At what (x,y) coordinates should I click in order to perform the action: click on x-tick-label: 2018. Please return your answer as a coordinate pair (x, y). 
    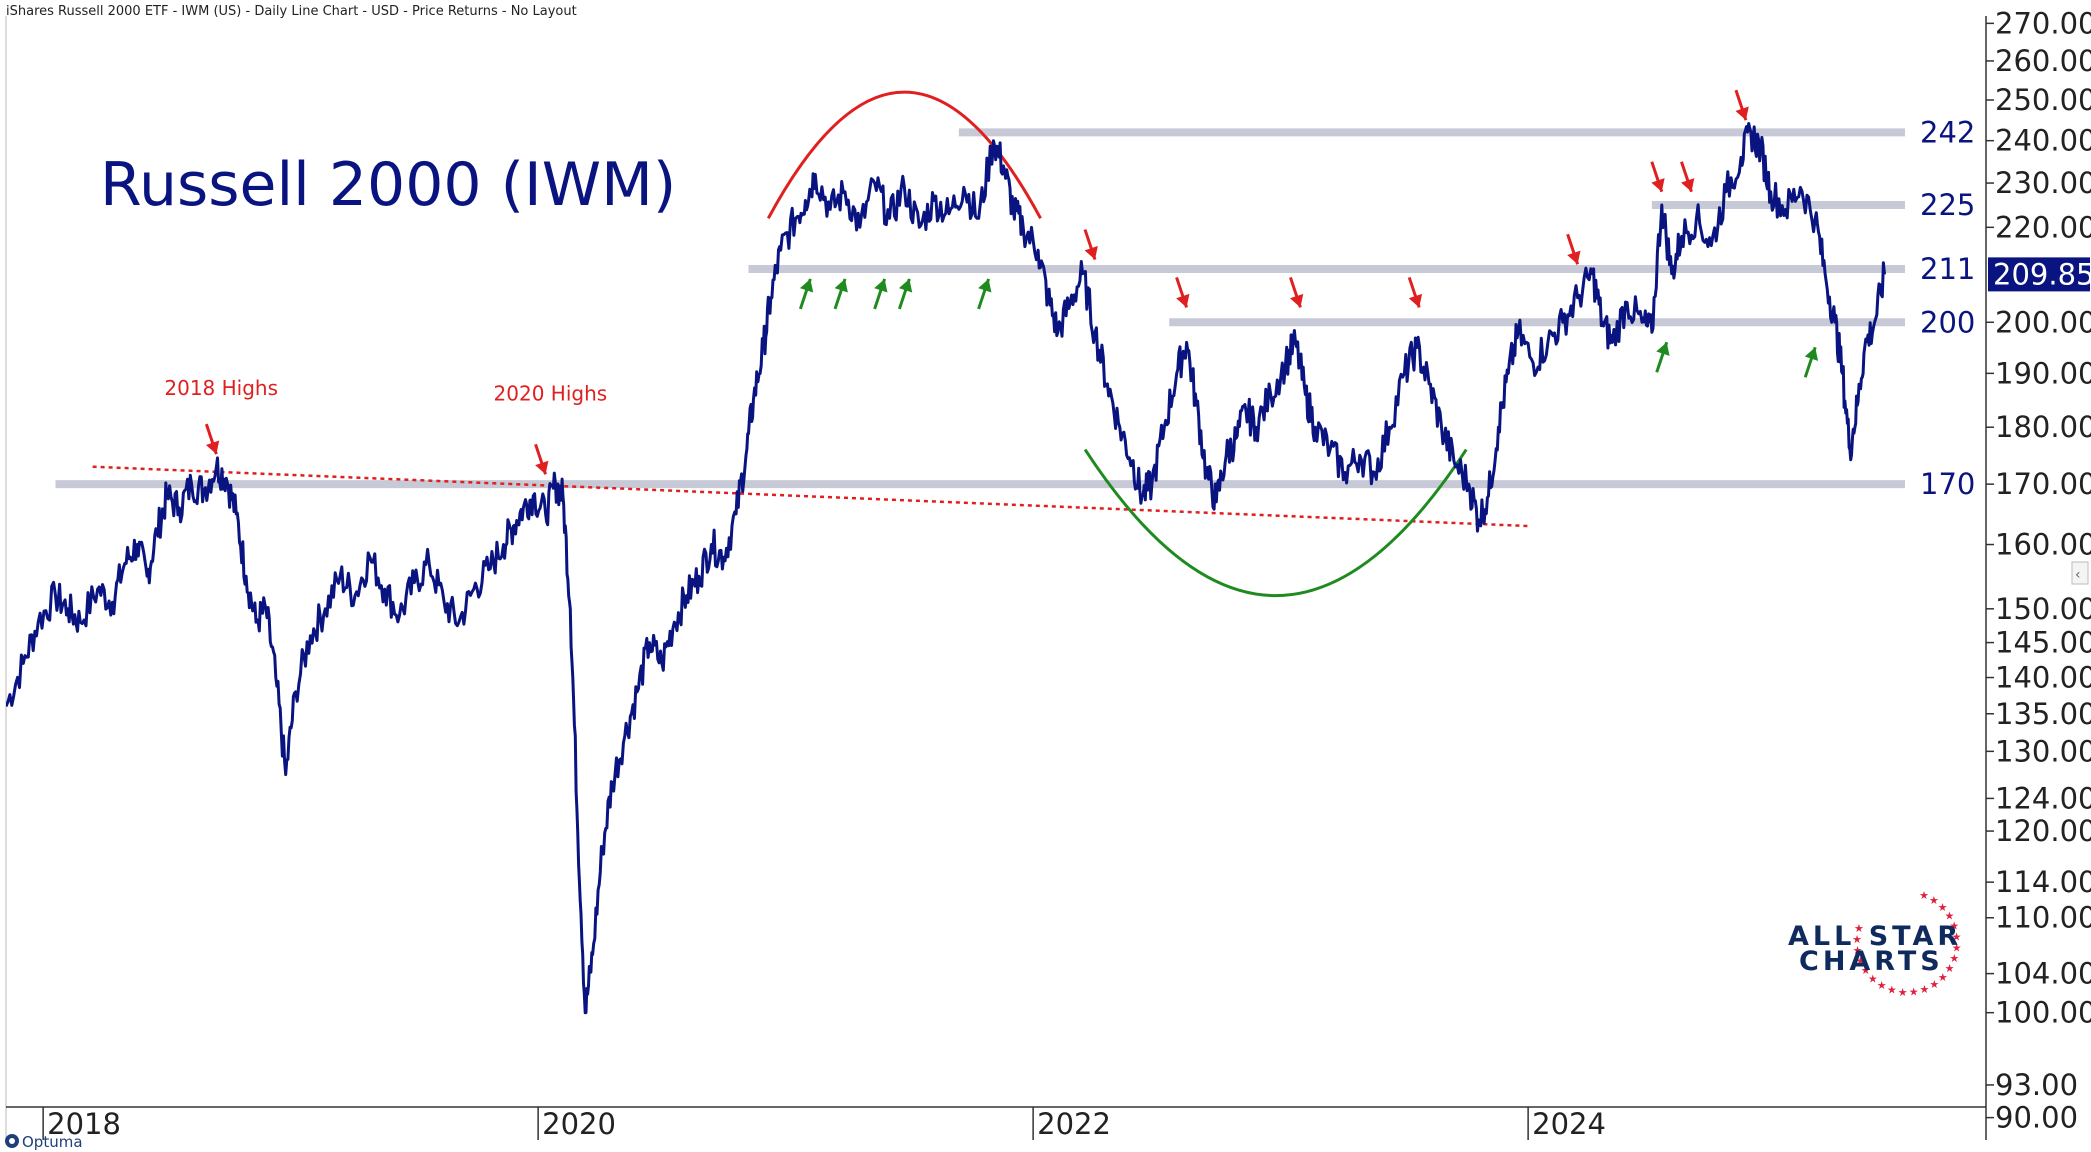
    Looking at the image, I should click on (84, 1124).